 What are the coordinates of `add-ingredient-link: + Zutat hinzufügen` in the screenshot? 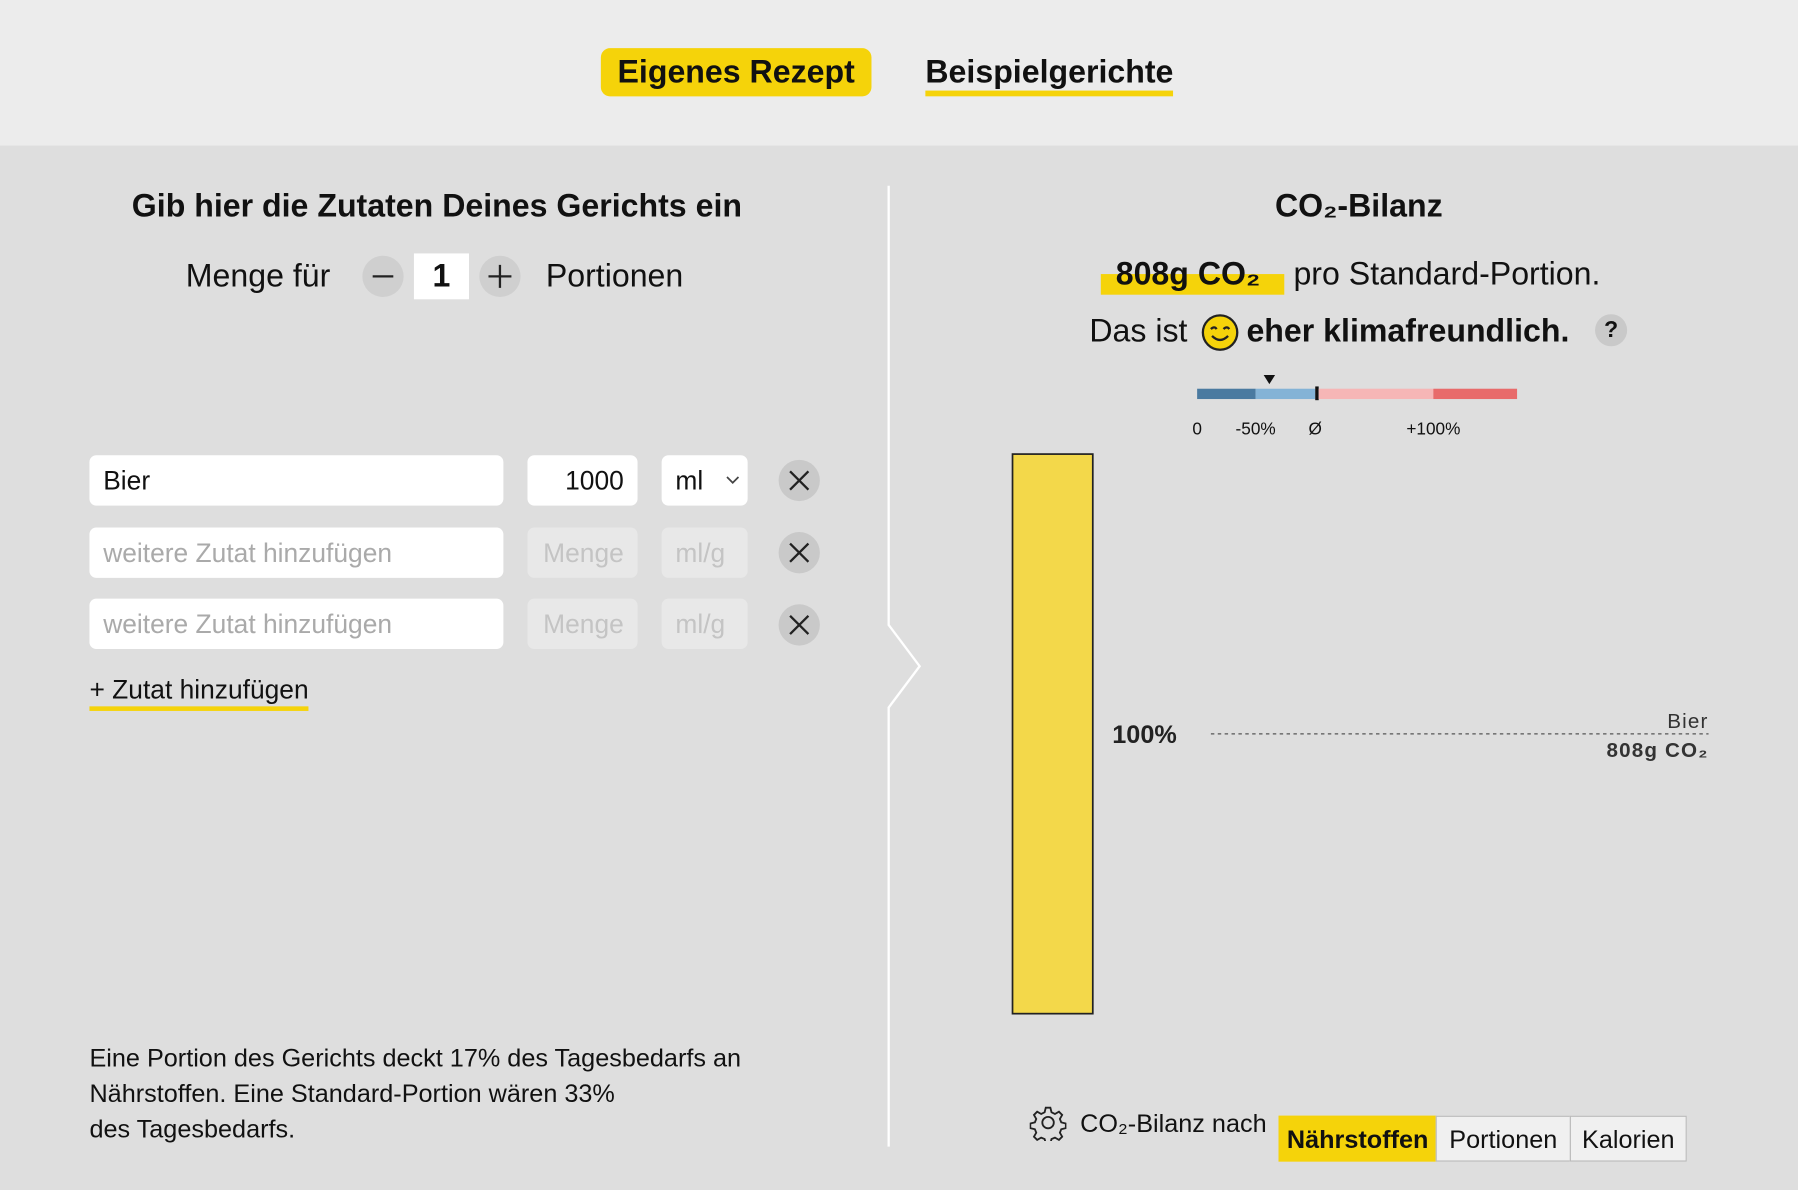 It's located at (199, 691).